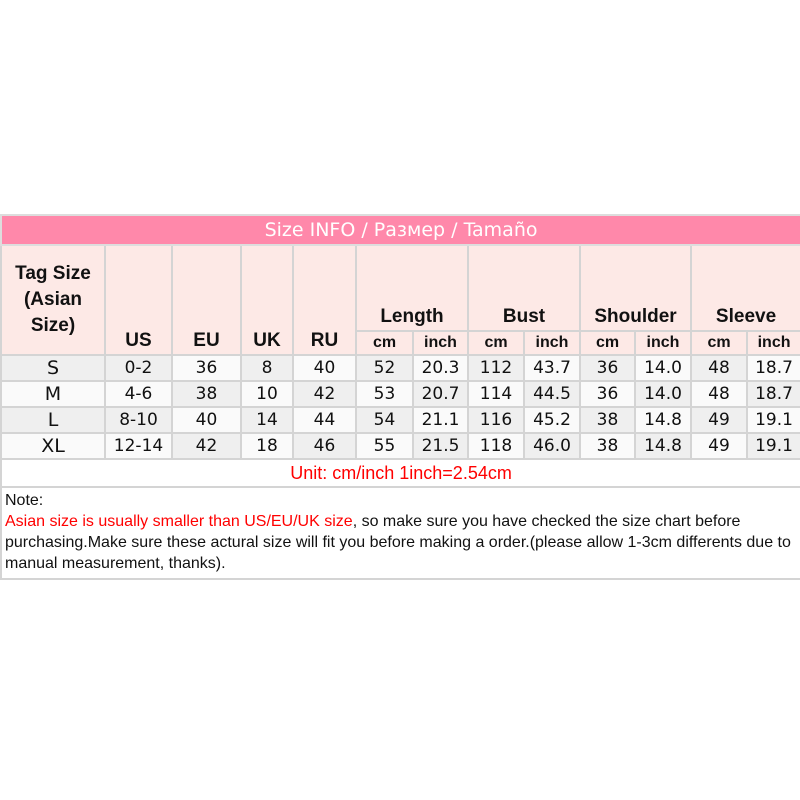  I want to click on size-cell: 10, so click(267, 394).